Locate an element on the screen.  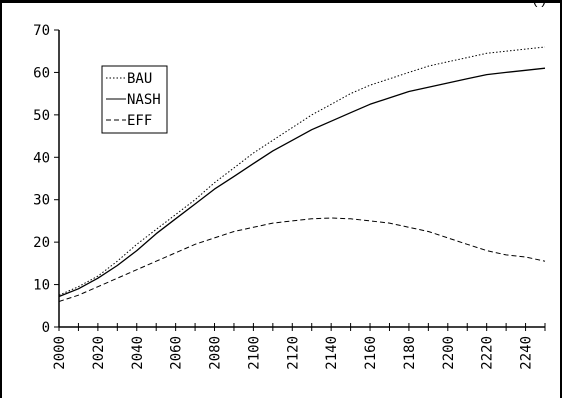
y-tick-label: 20 is located at coordinates (41, 243).